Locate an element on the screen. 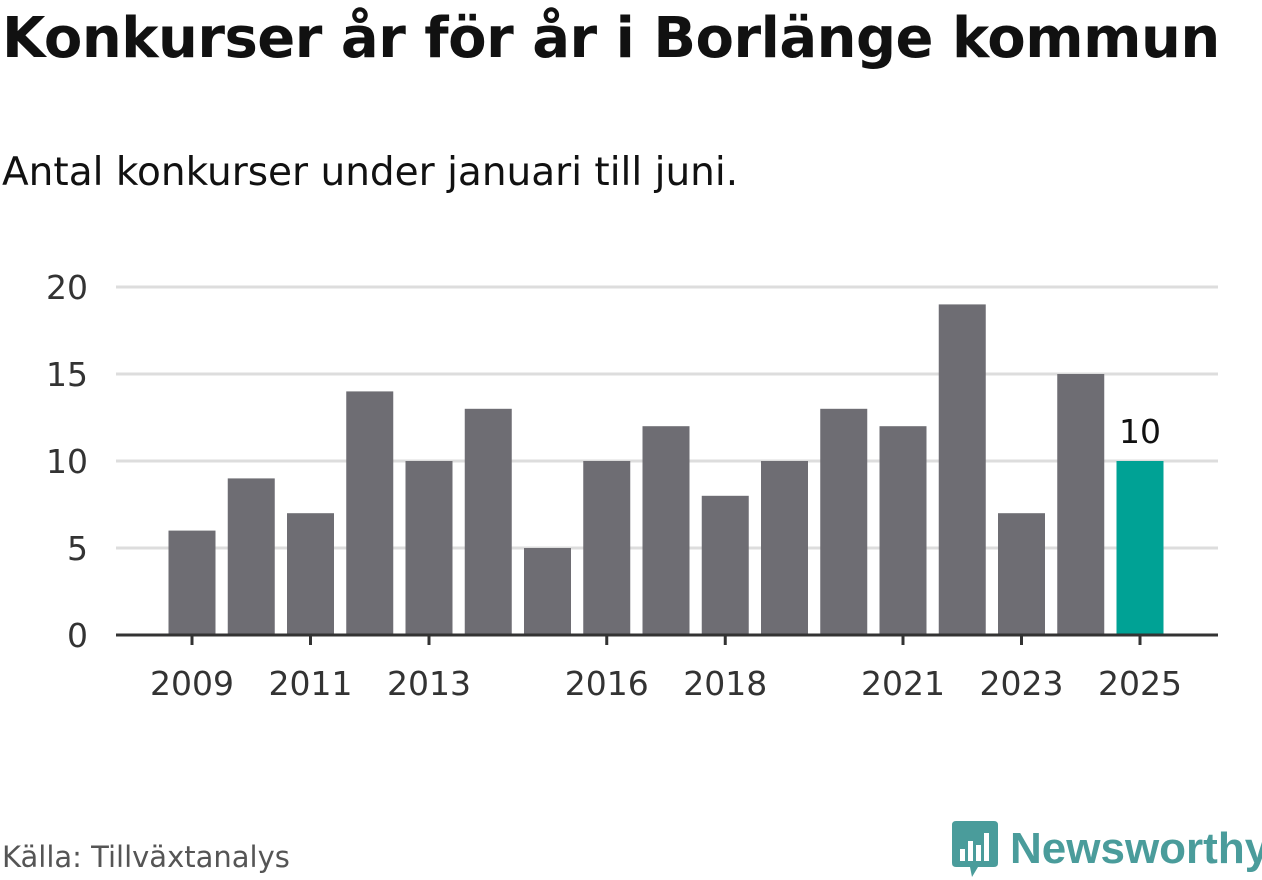 This screenshot has height=880, width=1262. bar-2009 is located at coordinates (192, 582).